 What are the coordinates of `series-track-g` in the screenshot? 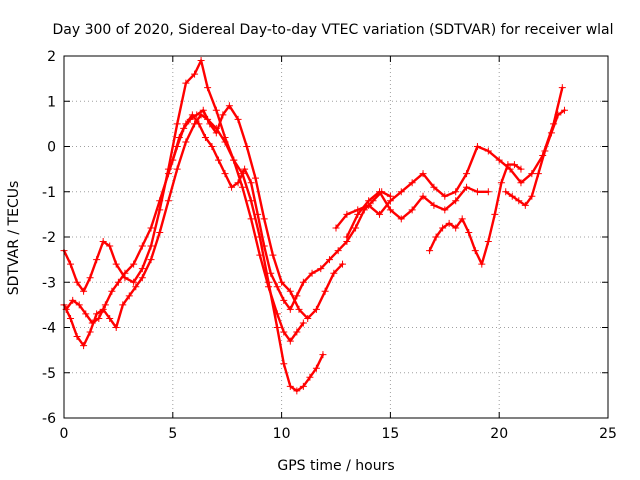 It's located at (475, 214).